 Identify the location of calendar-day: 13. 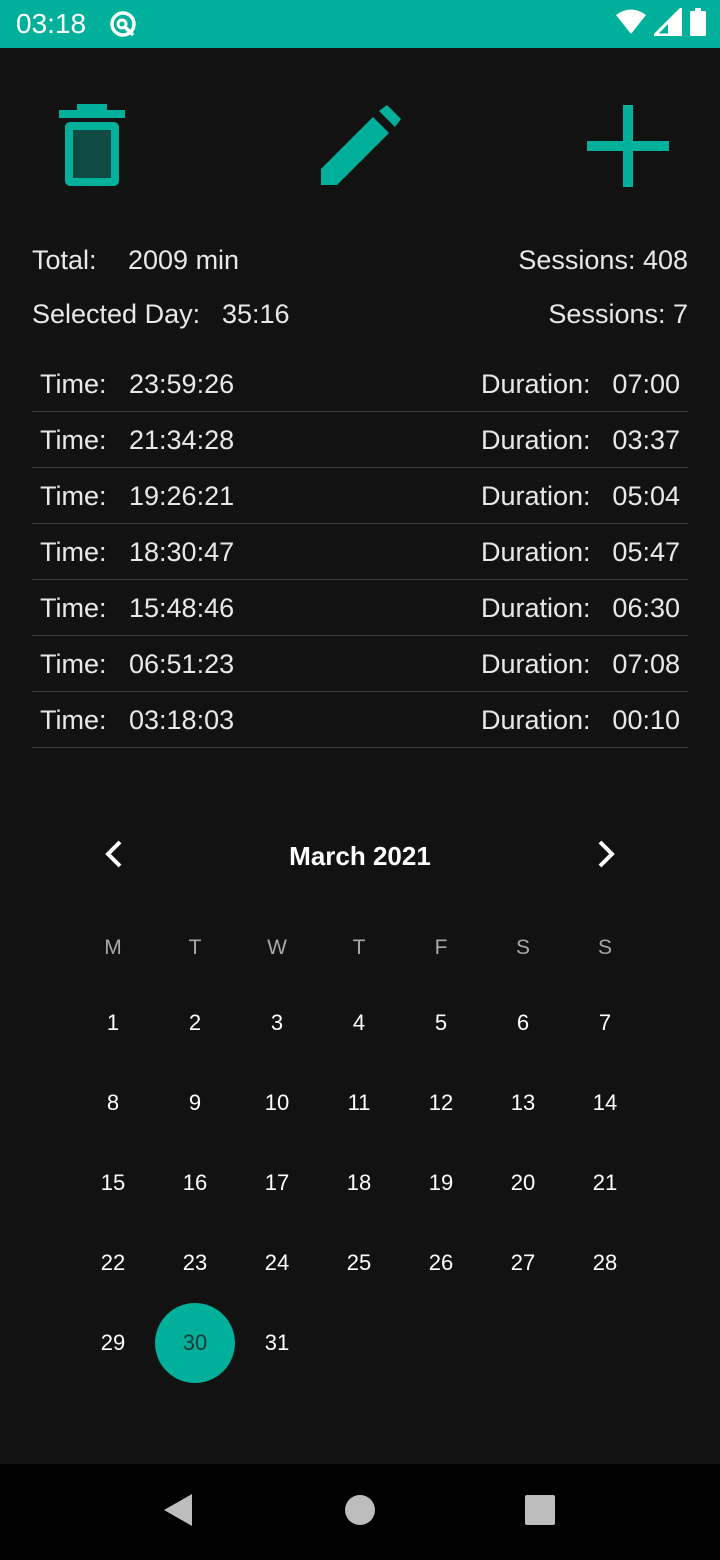
(523, 1102).